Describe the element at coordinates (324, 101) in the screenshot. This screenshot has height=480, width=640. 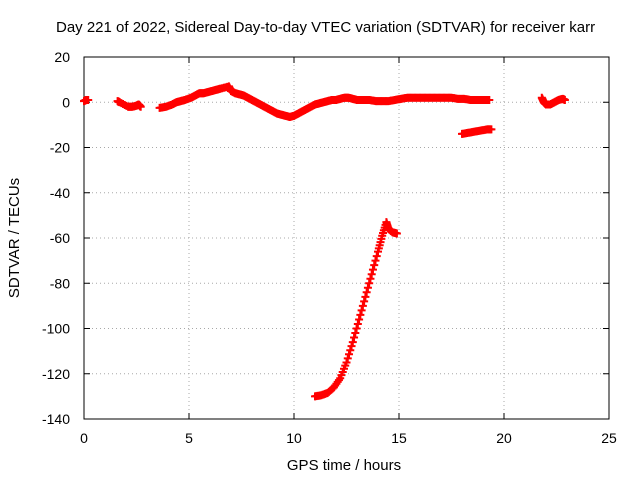
I see `series-main-track` at that location.